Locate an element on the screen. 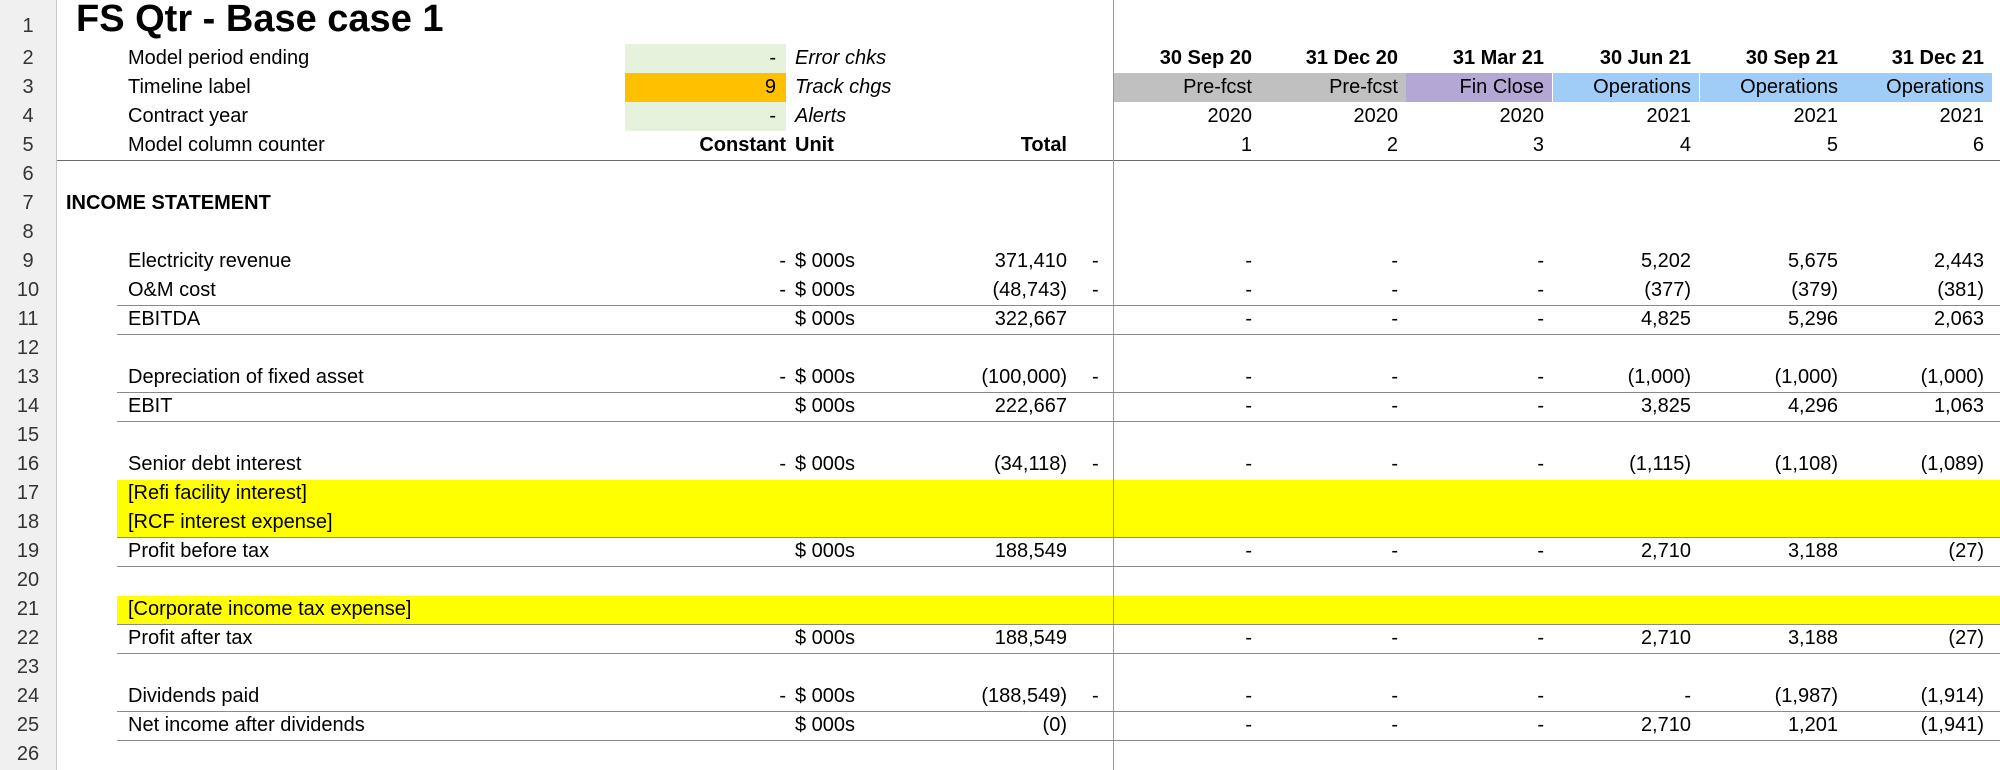  period-counter: 1 is located at coordinates (1246, 145).